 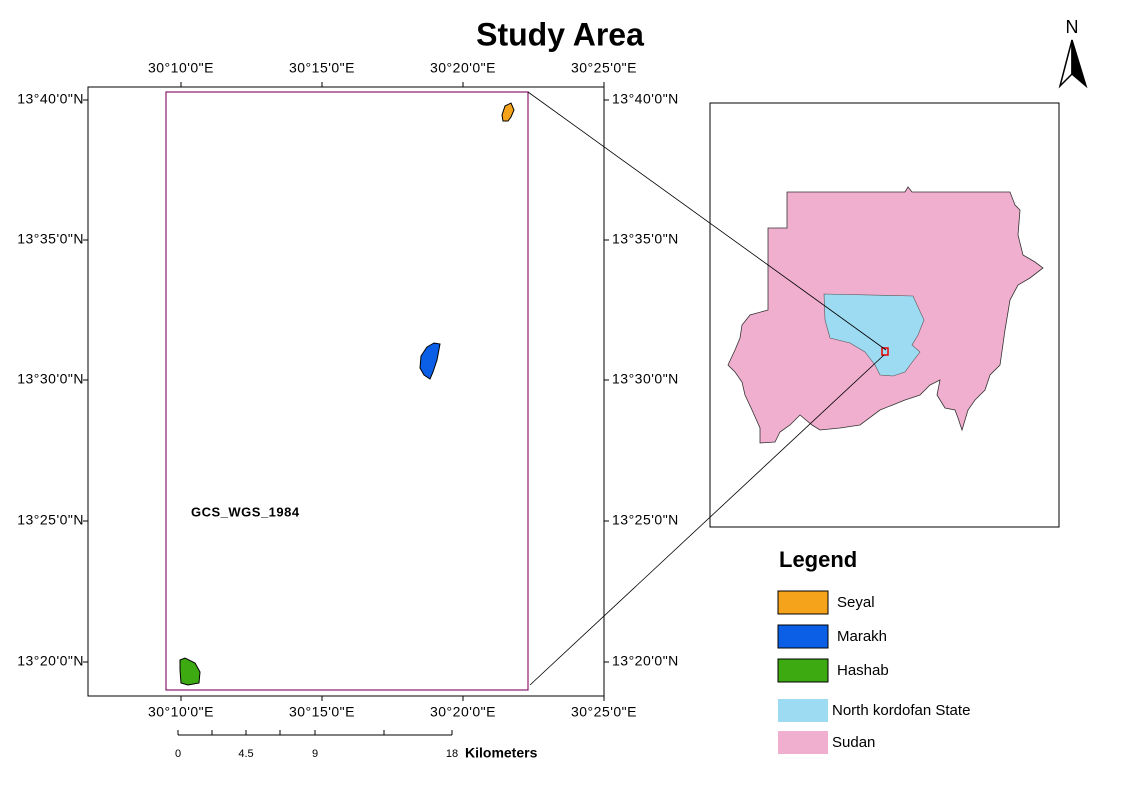 What do you see at coordinates (315, 754) in the screenshot?
I see `scale-label: 9` at bounding box center [315, 754].